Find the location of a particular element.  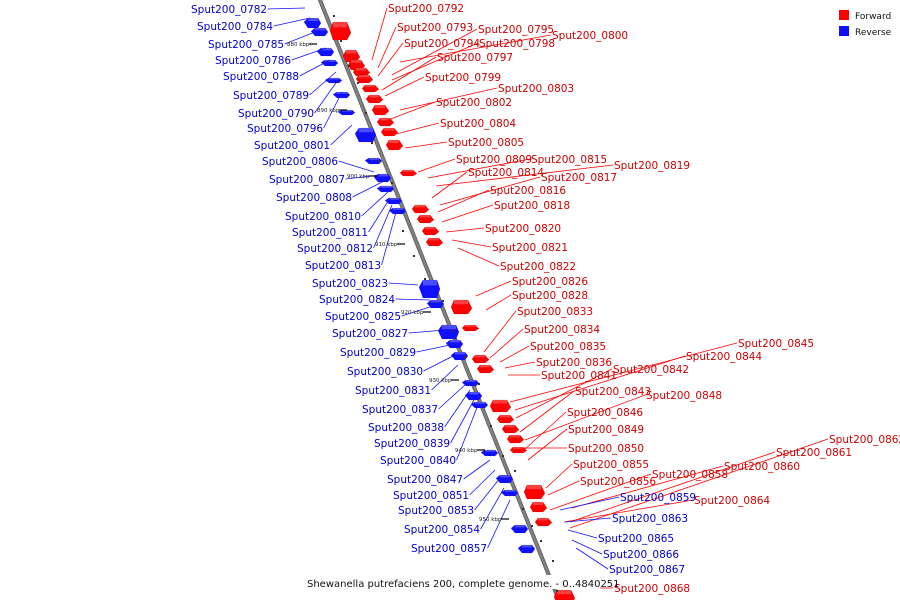

reverse-gene-label: Sput200_0859 is located at coordinates (658, 498).